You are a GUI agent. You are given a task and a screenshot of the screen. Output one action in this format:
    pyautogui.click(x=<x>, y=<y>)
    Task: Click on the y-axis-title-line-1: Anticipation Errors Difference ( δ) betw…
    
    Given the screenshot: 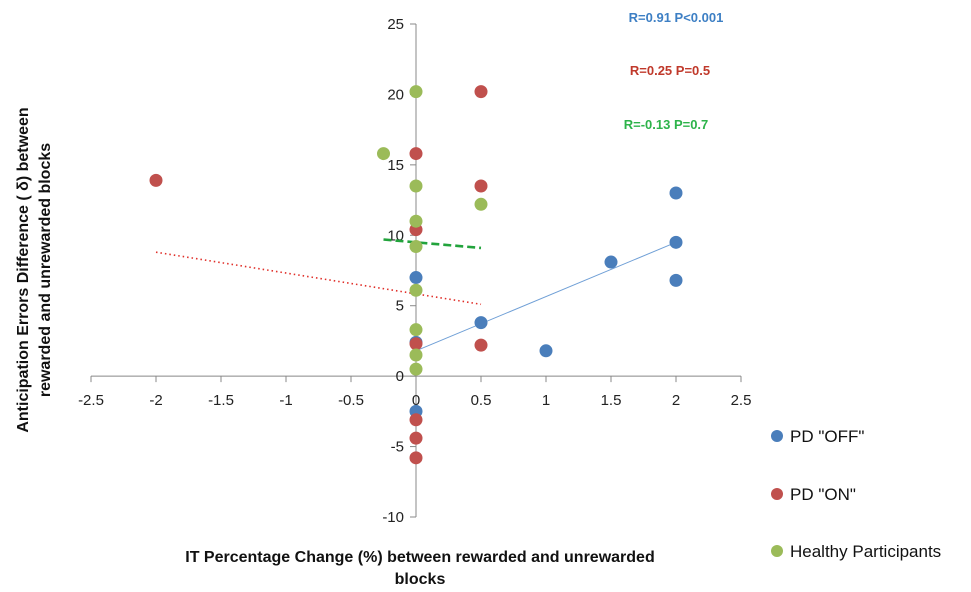 What is the action you would take?
    pyautogui.click(x=23, y=269)
    